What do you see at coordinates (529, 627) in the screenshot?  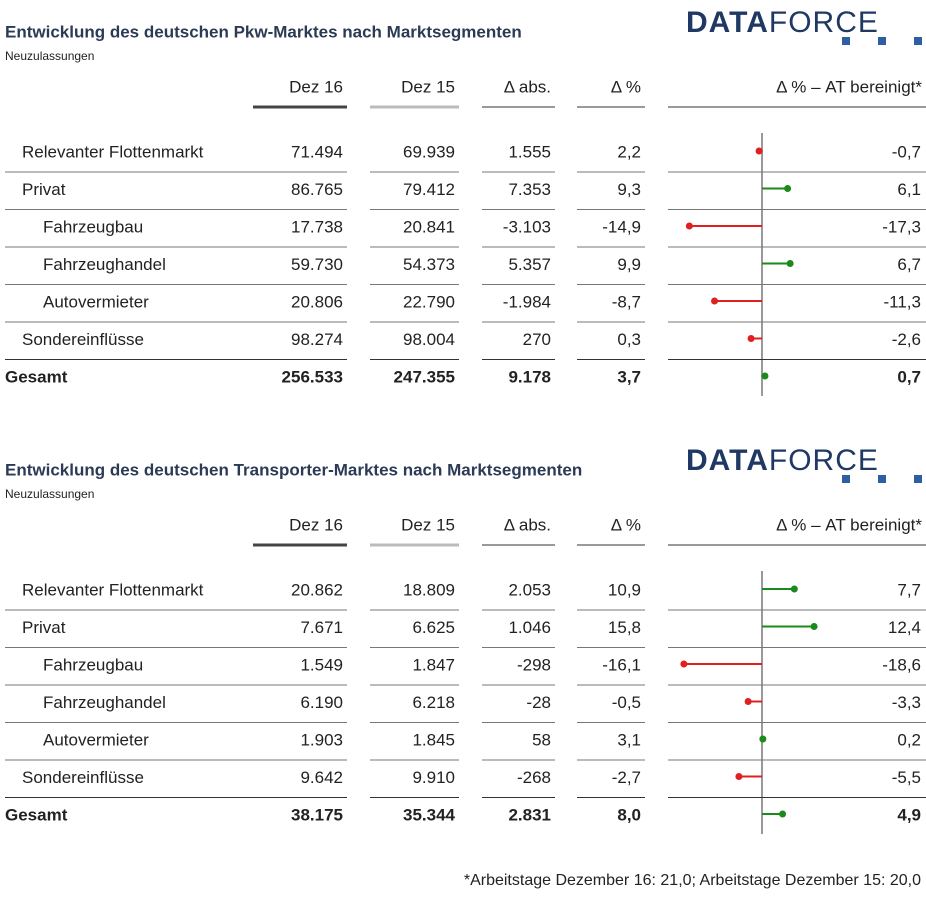 I see `cell: 1.046` at bounding box center [529, 627].